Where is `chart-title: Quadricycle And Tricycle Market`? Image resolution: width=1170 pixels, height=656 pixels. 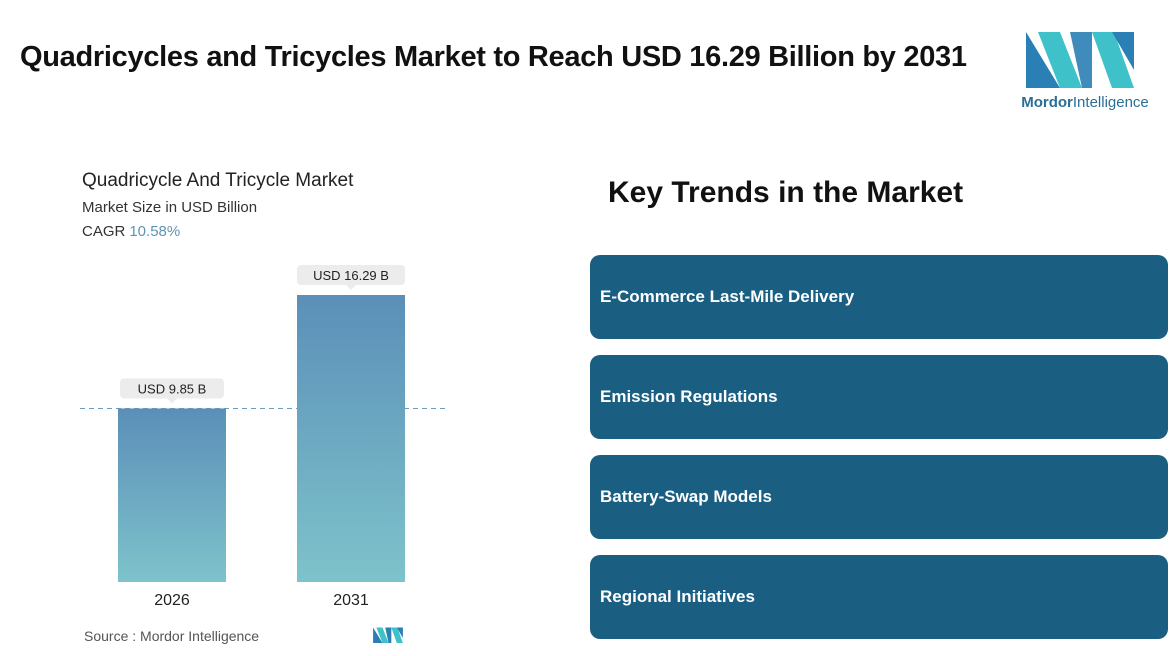 chart-title: Quadricycle And Tricycle Market is located at coordinates (218, 180).